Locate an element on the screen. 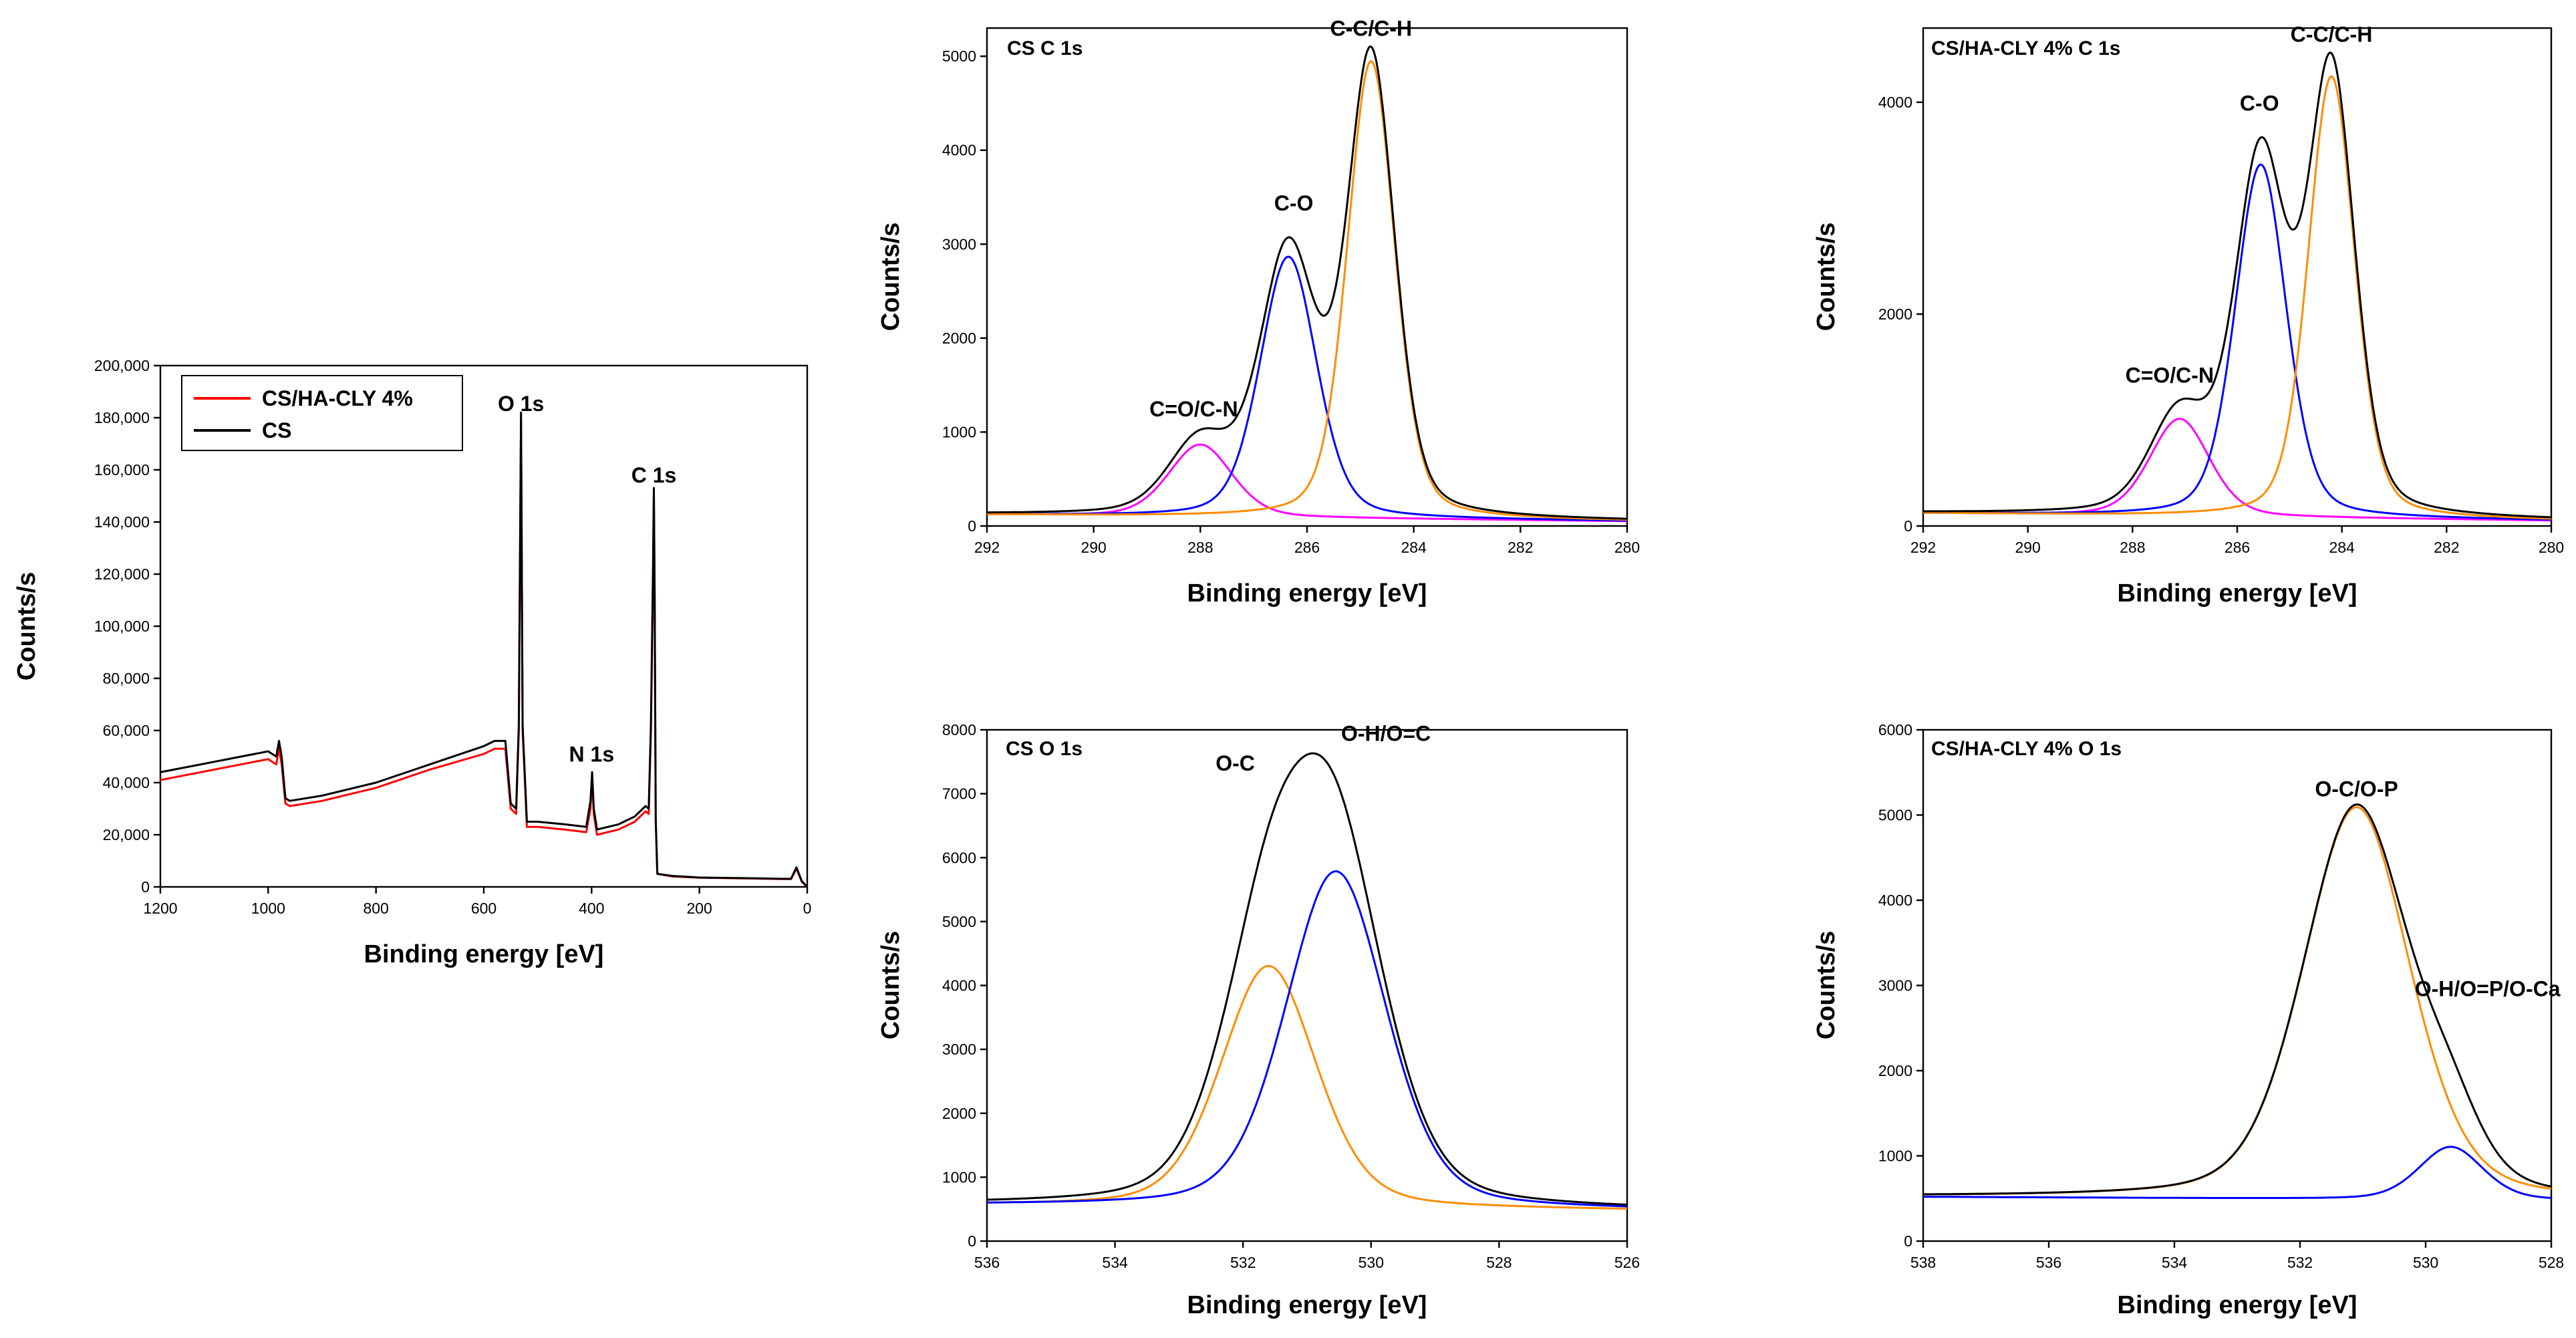 This screenshot has width=2576, height=1338. cs-ha-cly-4-c-1s-x-tick-label: 284 is located at coordinates (2342, 547).